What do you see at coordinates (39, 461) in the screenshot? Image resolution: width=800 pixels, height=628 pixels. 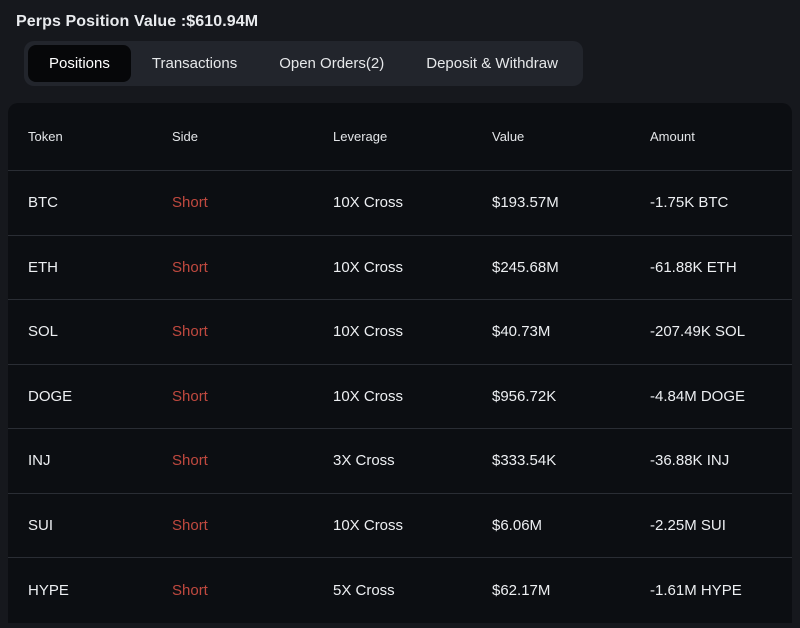 I see `token-cell: INJ` at bounding box center [39, 461].